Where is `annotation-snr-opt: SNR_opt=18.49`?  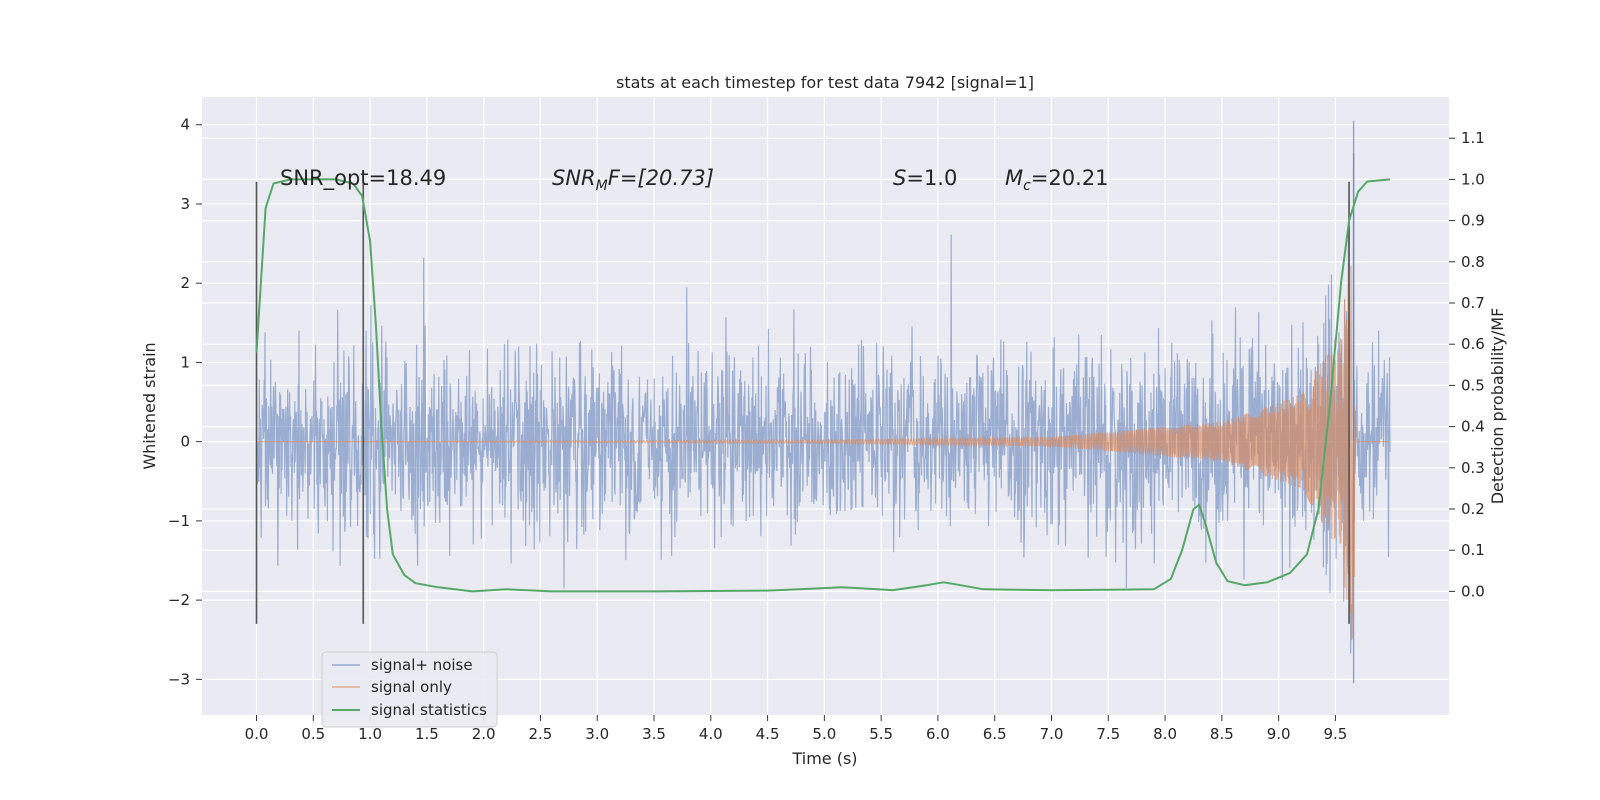 annotation-snr-opt: SNR_opt=18.49 is located at coordinates (363, 178).